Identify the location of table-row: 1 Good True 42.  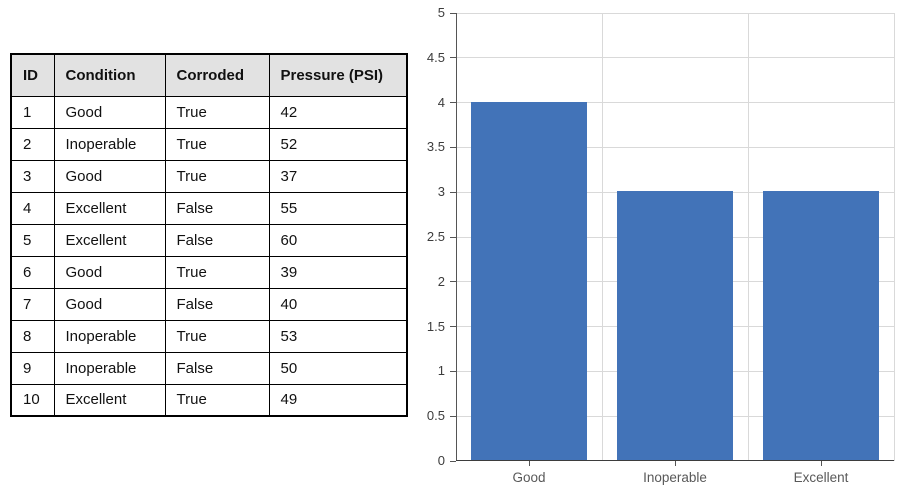
(209, 112).